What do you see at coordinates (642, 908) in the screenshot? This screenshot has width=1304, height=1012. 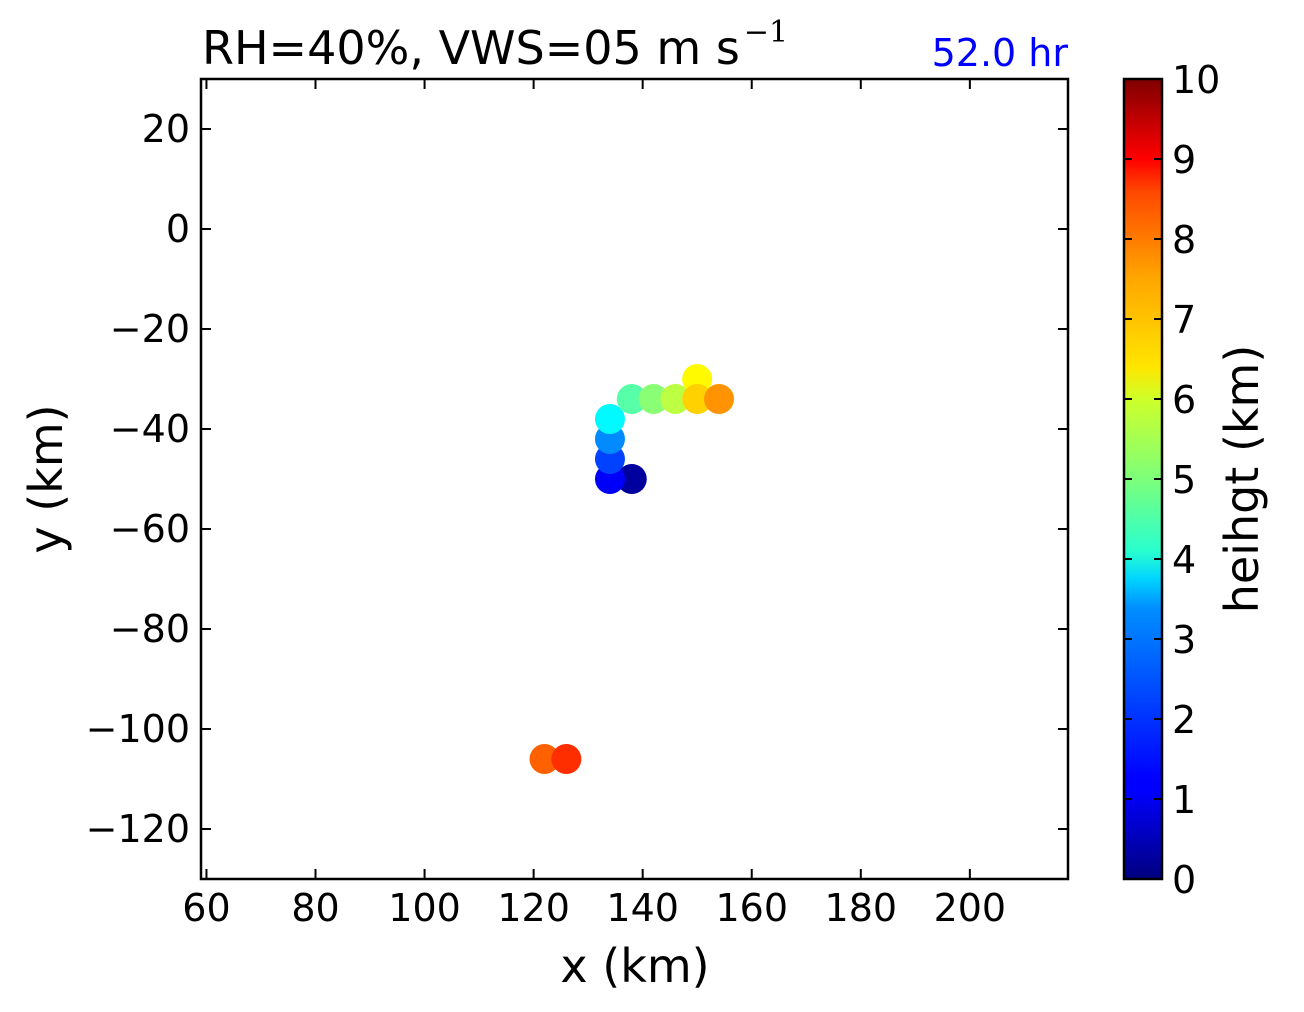 I see `x-tick-label: 140` at bounding box center [642, 908].